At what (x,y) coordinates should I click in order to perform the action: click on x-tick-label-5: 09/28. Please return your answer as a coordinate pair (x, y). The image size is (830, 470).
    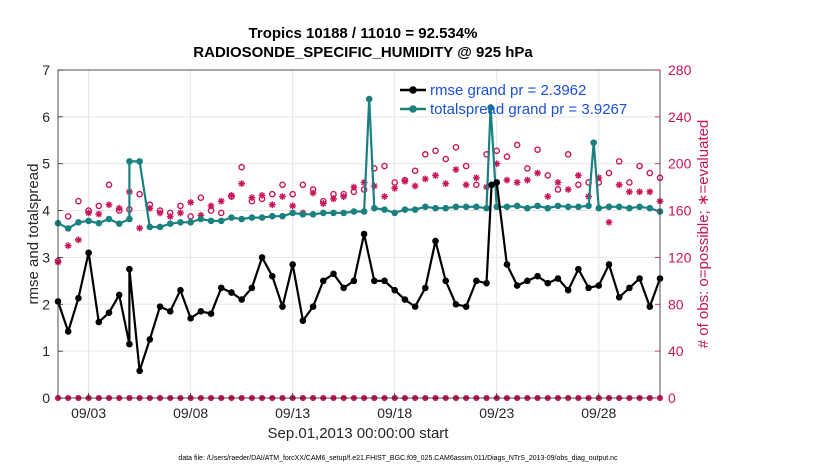
    Looking at the image, I should click on (598, 413).